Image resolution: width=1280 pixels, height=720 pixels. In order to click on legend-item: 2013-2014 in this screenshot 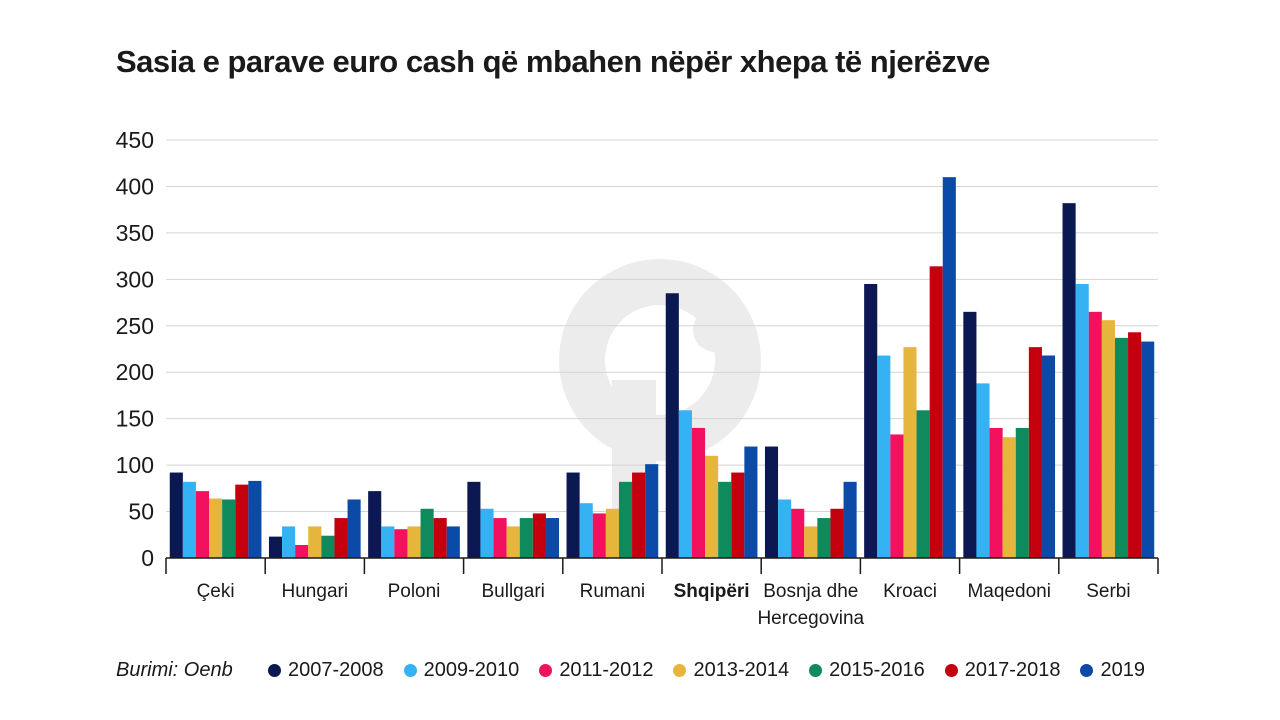, I will do `click(731, 670)`.